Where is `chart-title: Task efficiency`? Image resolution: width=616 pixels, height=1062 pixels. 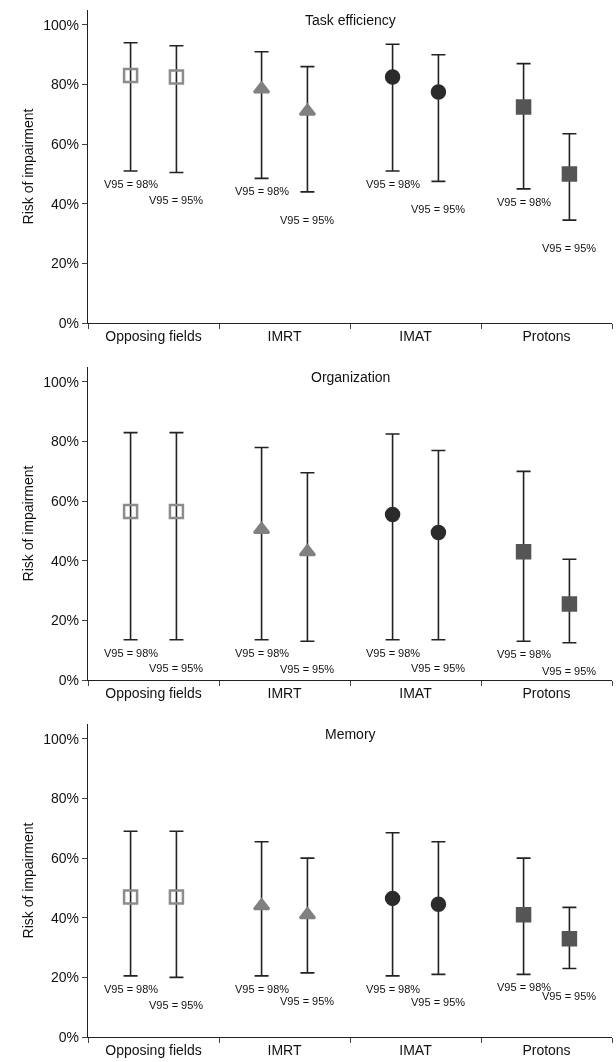
chart-title: Task efficiency is located at coordinates (350, 20).